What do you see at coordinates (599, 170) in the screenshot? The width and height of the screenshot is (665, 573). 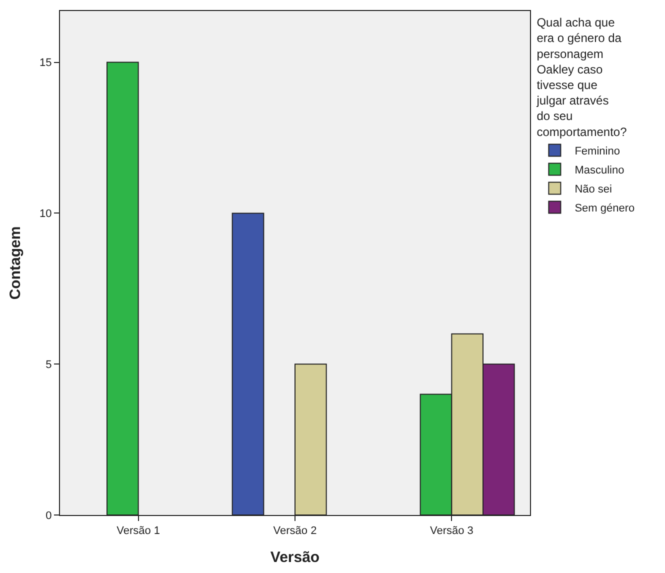 I see `legend-label: Masculino` at bounding box center [599, 170].